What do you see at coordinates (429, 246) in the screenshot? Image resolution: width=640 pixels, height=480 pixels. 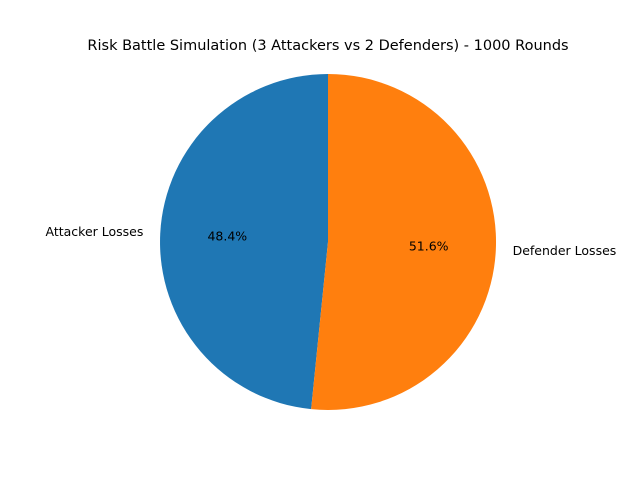 I see `slice-percent-label: 51.6%` at bounding box center [429, 246].